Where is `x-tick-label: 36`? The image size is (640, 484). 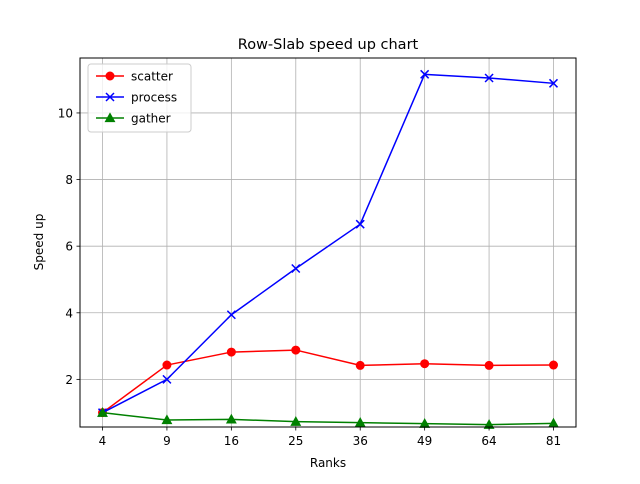
x-tick-label: 36 is located at coordinates (360, 441).